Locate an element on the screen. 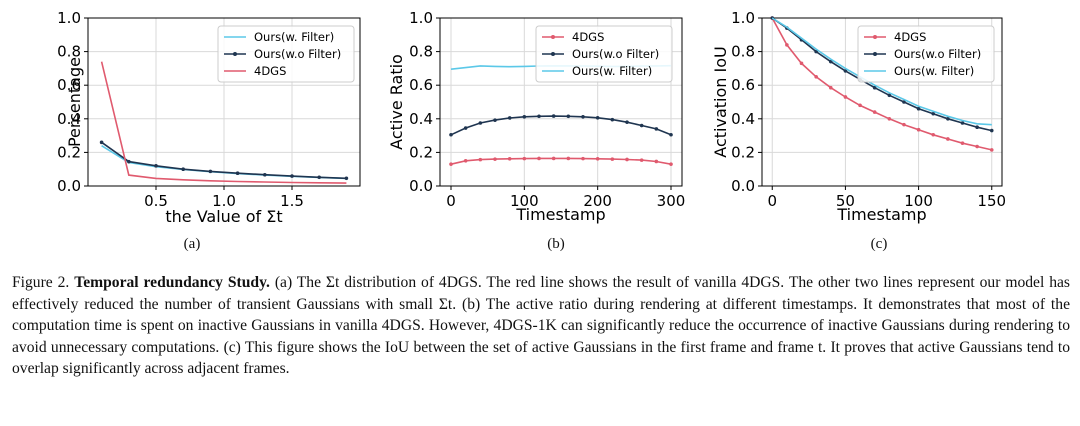 This screenshot has width=1080, height=426. x-tick-label: 200 is located at coordinates (597, 201).